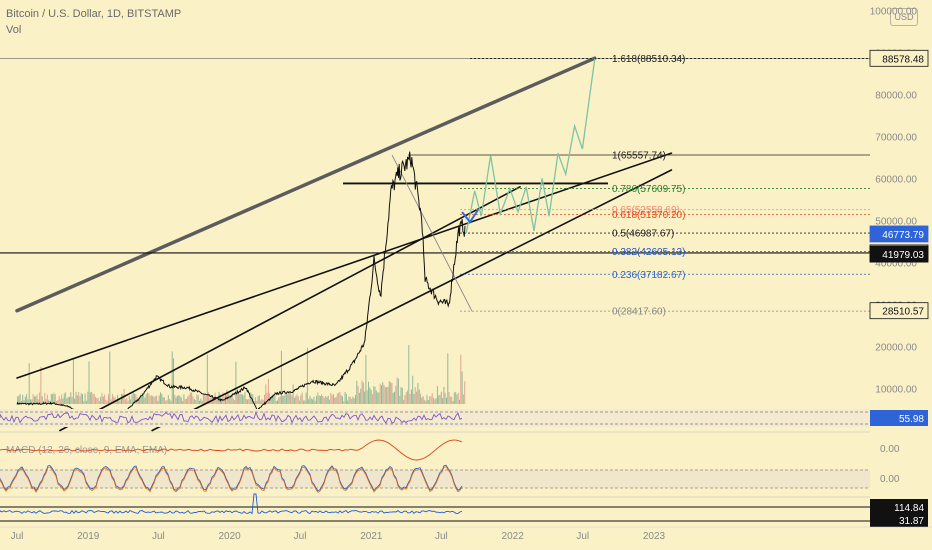 The height and width of the screenshot is (550, 932). What do you see at coordinates (896, 137) in the screenshot?
I see `y-tick-label: 70000.00` at bounding box center [896, 137].